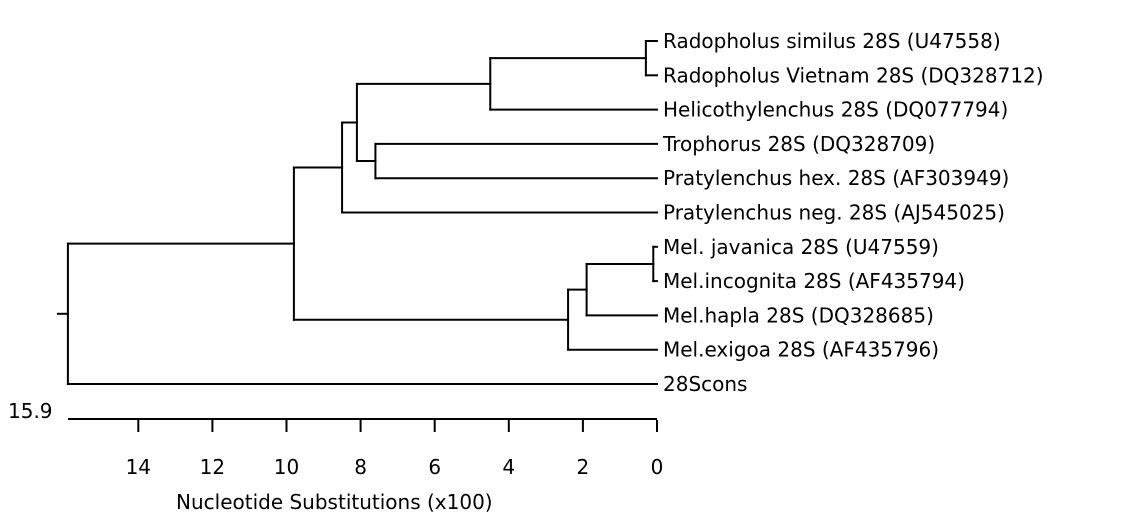 The image size is (1134, 522). I want to click on leaf-label: Pratylenchus neg. 28S (AJ545025), so click(834, 213).